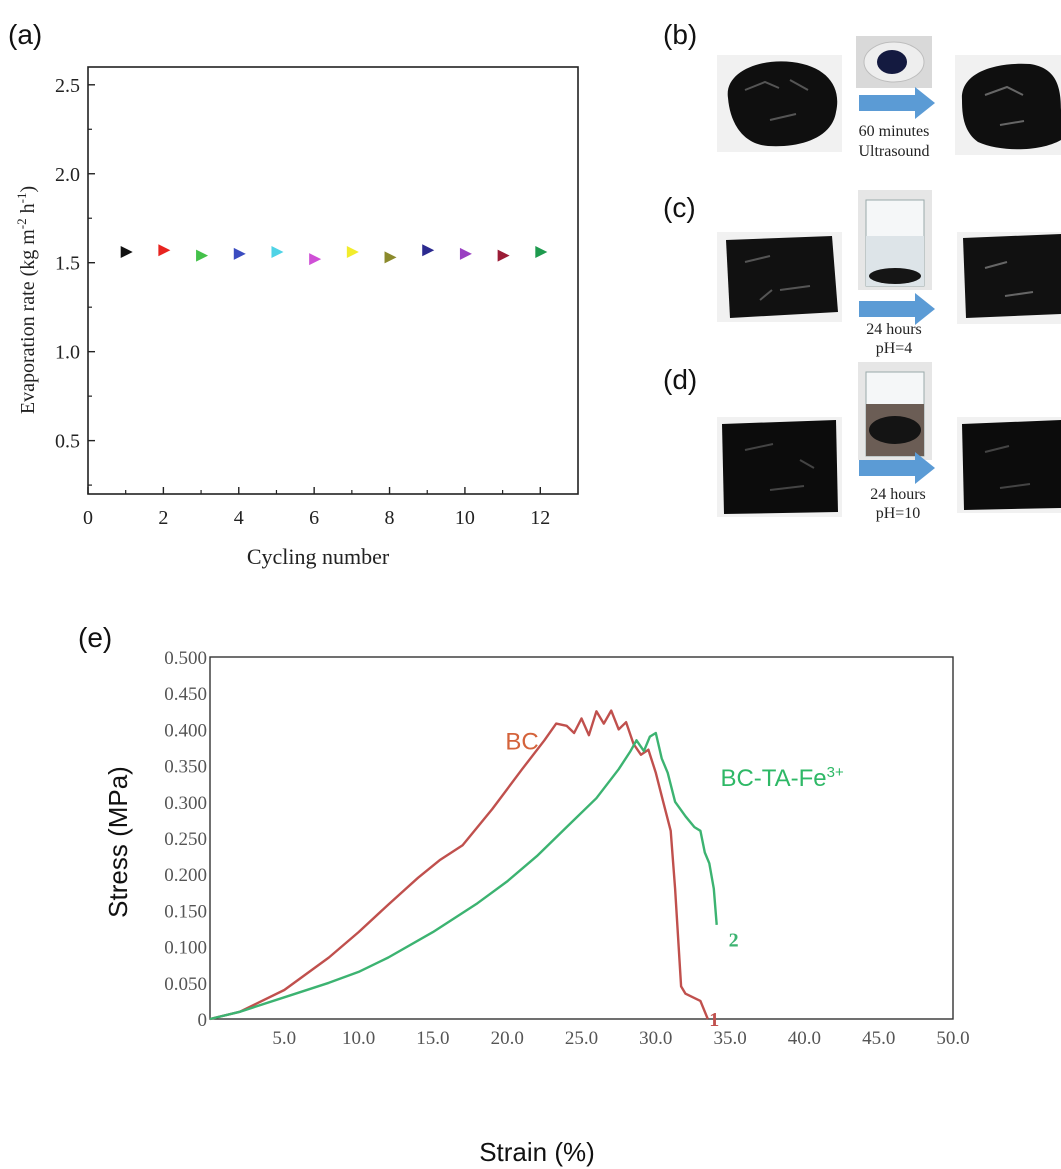 This screenshot has width=1061, height=1169. What do you see at coordinates (779, 103) in the screenshot?
I see `photo-b-before` at bounding box center [779, 103].